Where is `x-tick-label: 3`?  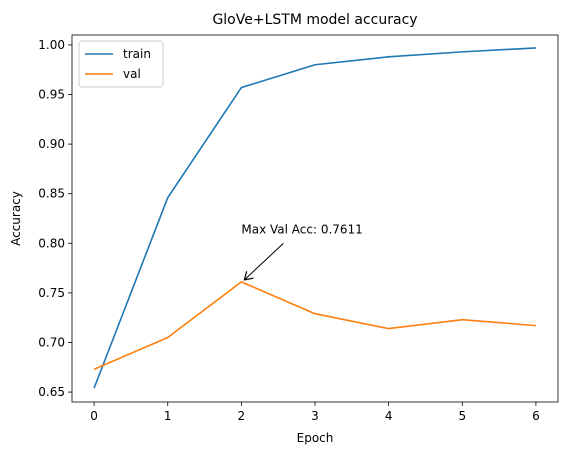 x-tick-label: 3 is located at coordinates (315, 416).